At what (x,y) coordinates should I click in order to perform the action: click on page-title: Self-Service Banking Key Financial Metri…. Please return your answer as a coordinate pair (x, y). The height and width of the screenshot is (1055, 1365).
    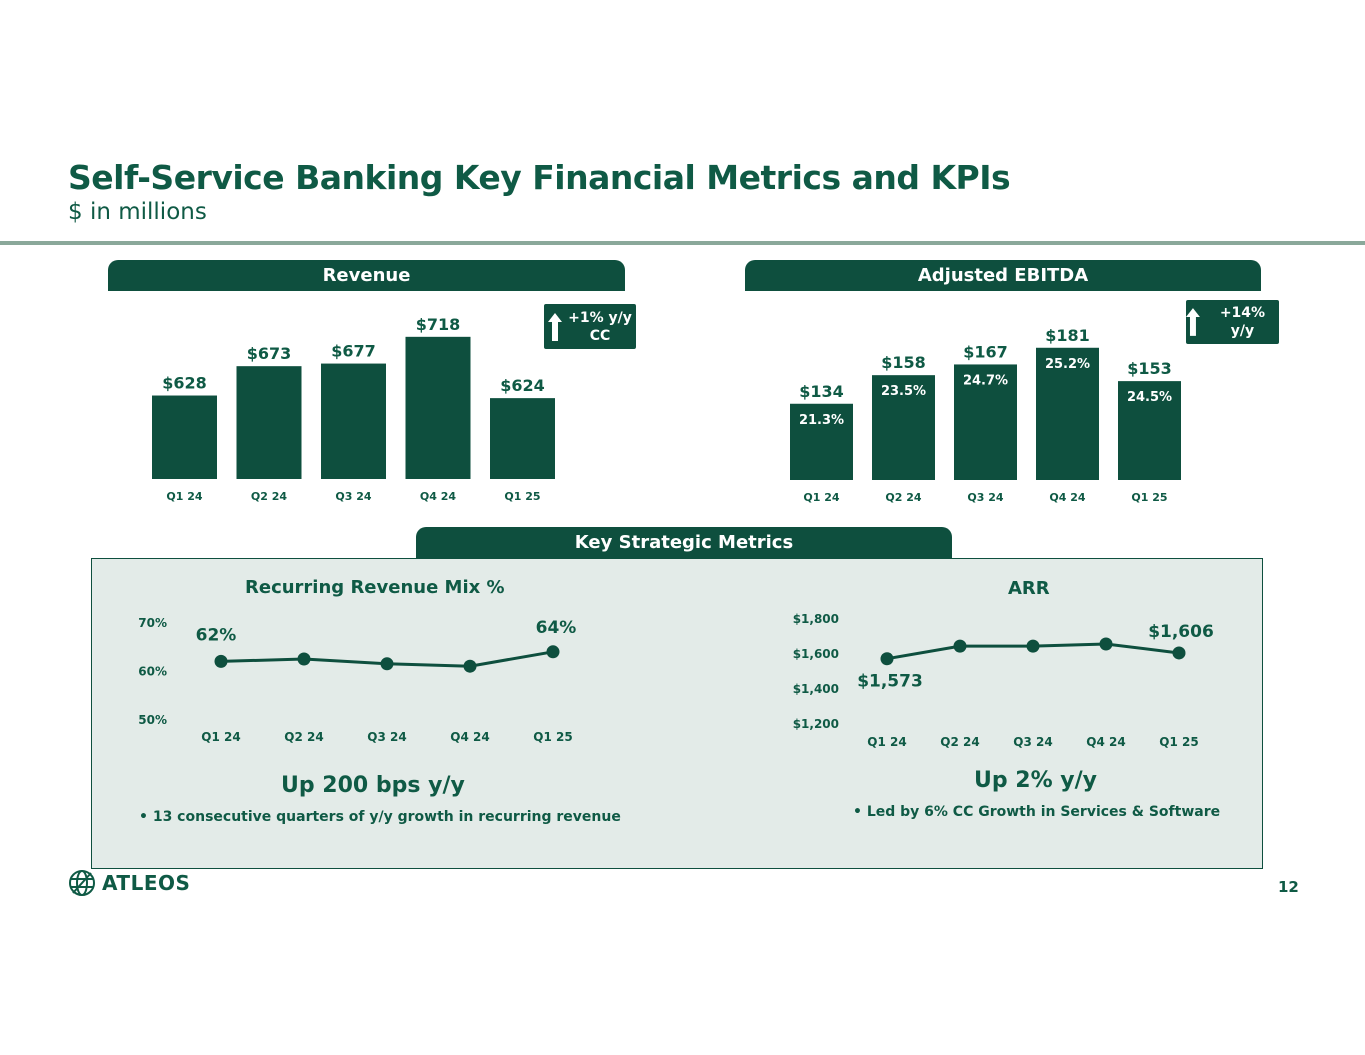
    Looking at the image, I should click on (539, 177).